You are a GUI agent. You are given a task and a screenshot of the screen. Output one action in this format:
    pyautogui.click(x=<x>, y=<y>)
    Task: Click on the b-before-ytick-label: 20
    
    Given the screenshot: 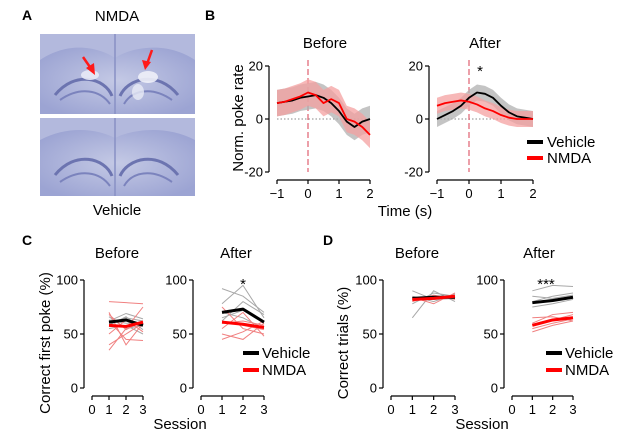 What is the action you would take?
    pyautogui.click(x=256, y=66)
    